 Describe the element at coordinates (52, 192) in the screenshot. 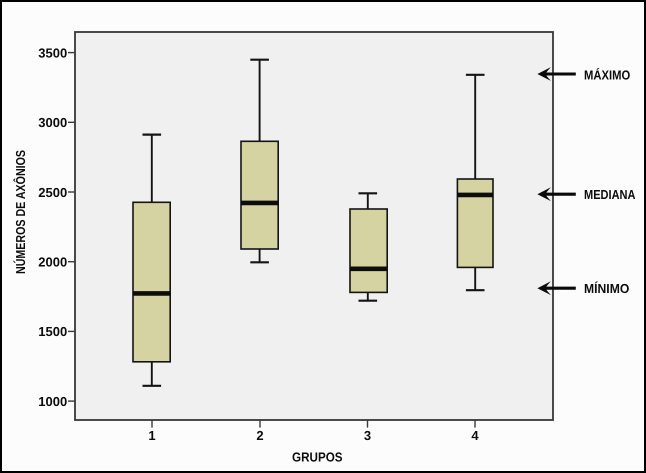

I see `svg-text: 2500` at that location.